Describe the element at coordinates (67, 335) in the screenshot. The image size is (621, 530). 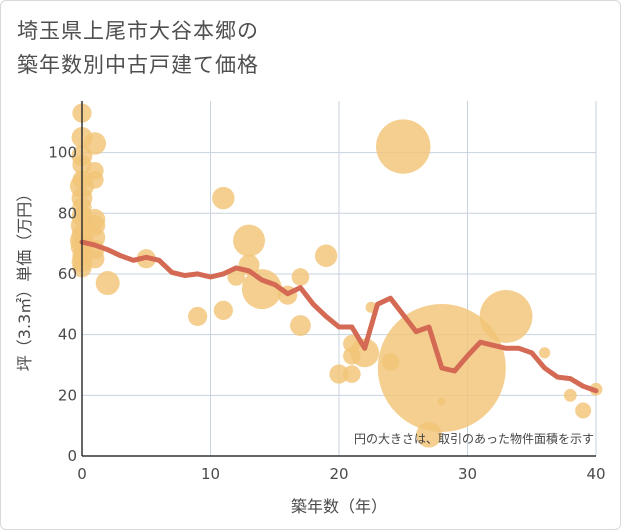
I see `y-tick-label-40: 40` at that location.